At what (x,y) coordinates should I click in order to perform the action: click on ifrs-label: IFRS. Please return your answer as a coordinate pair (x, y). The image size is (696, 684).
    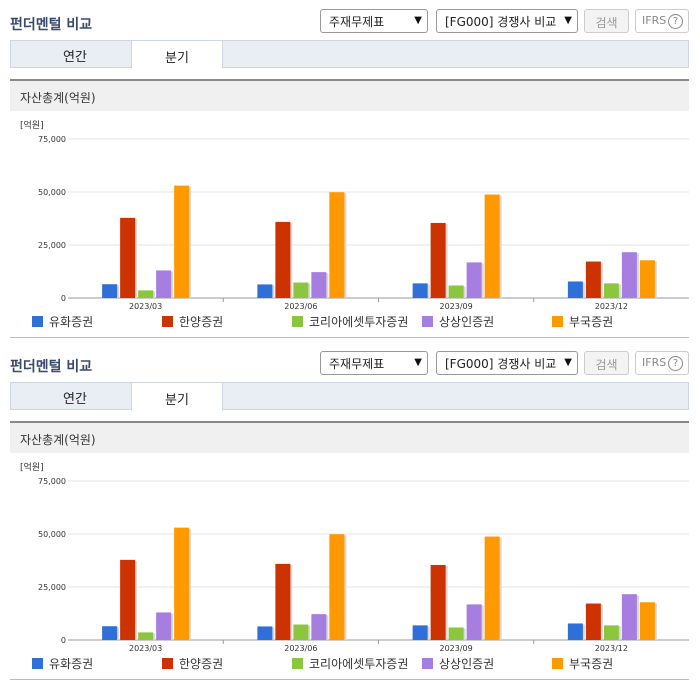
    Looking at the image, I should click on (654, 362).